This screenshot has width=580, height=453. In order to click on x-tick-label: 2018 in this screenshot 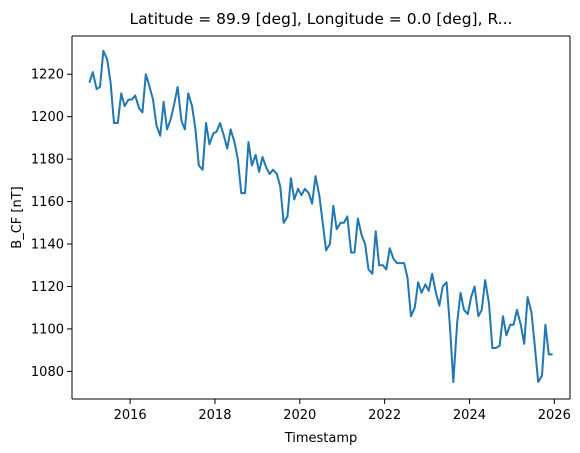, I will do `click(214, 415)`.